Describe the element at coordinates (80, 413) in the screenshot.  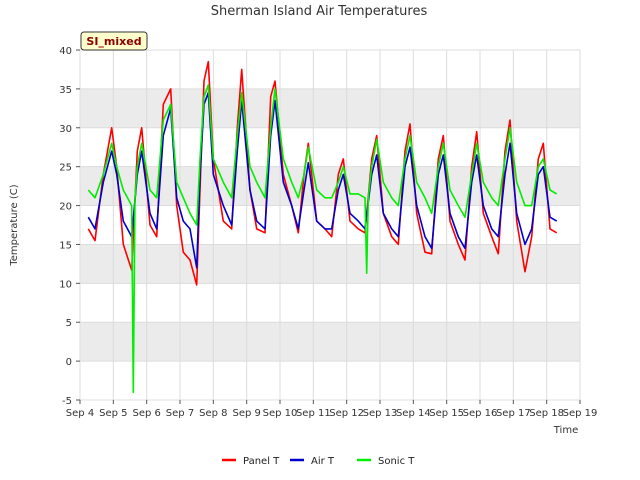
I see `x-tick-label: Sep 4` at that location.